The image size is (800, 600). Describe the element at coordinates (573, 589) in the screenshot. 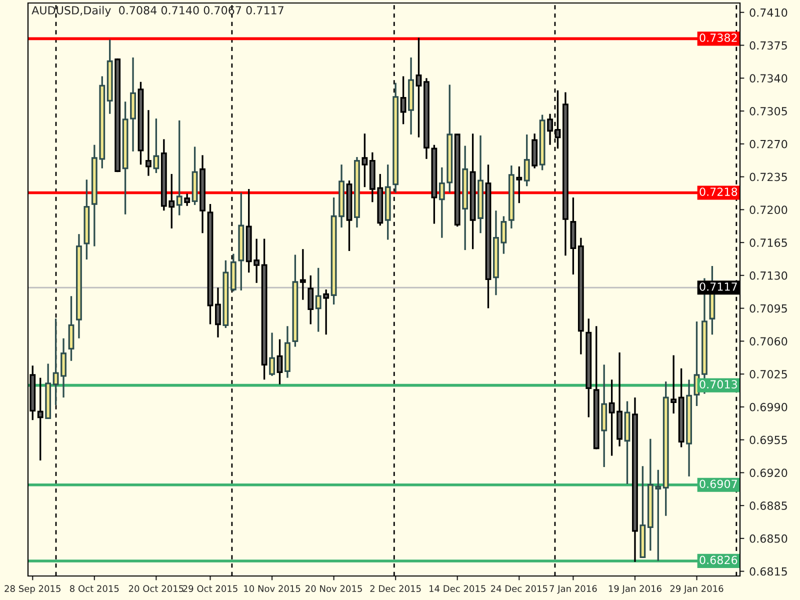

I see `x-tick-label: 7 Jan 2016` at that location.